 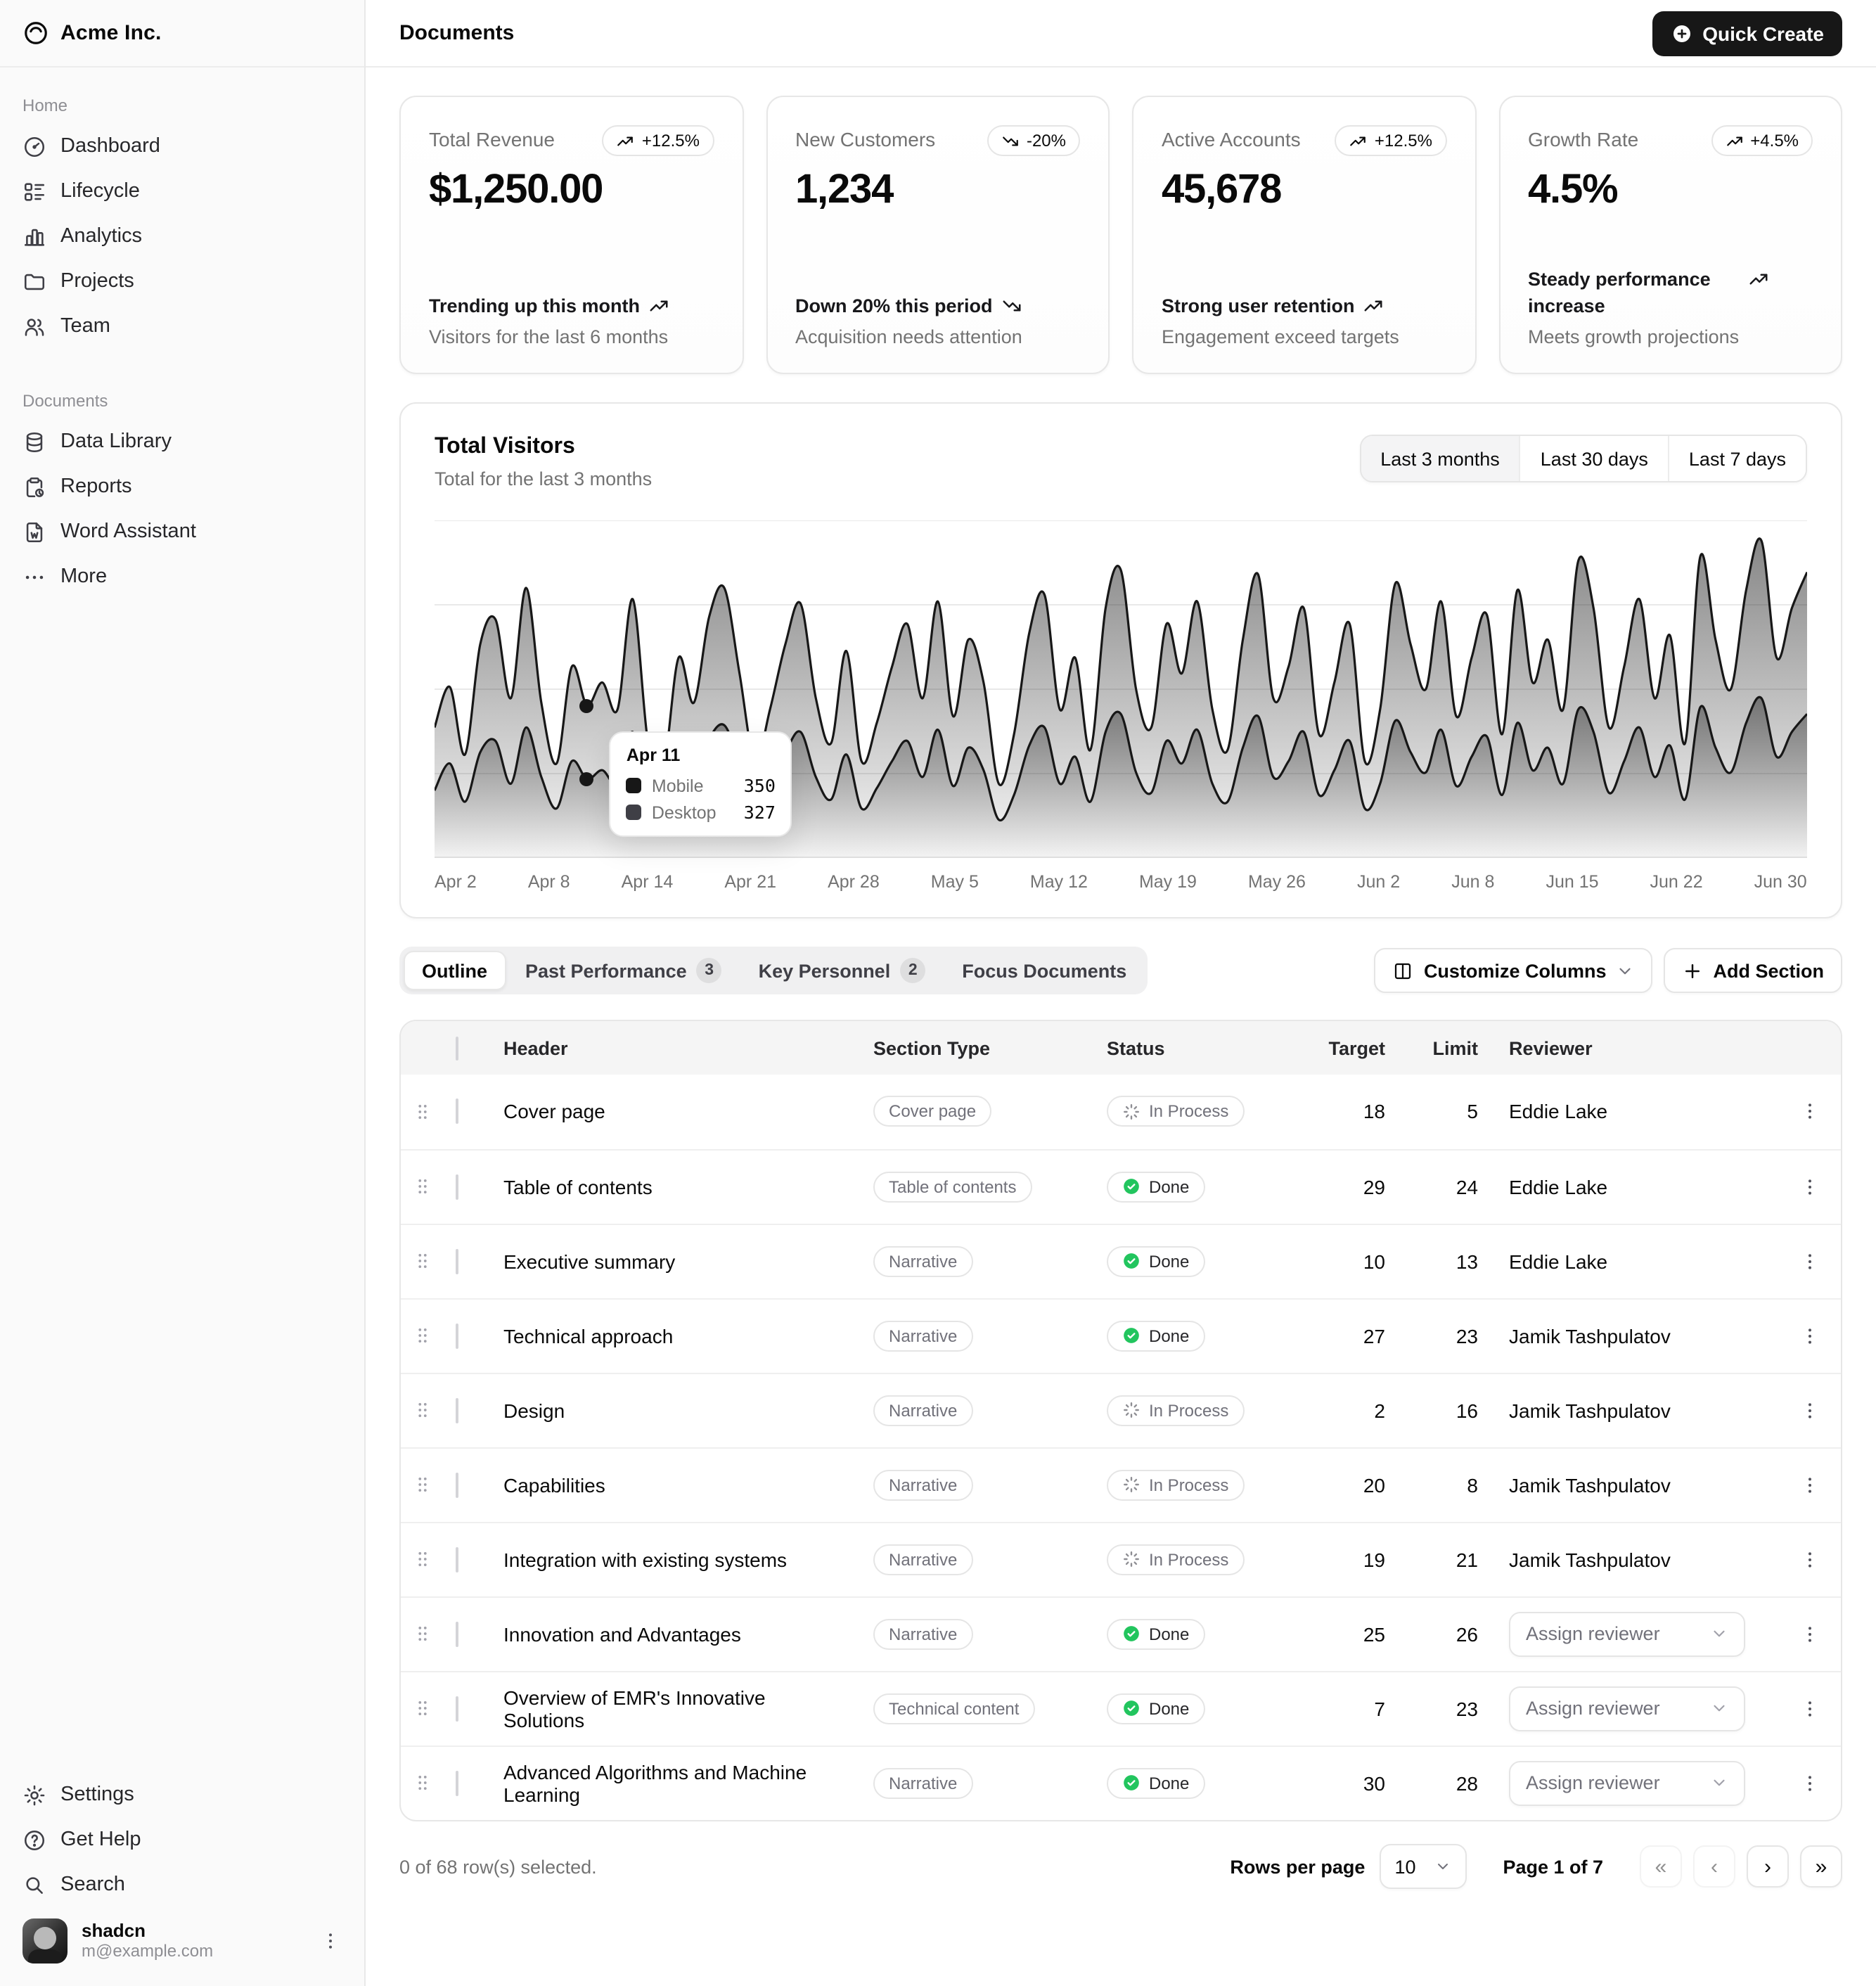 What do you see at coordinates (1514, 970) in the screenshot?
I see `customize-columns-button: Customize Columns` at bounding box center [1514, 970].